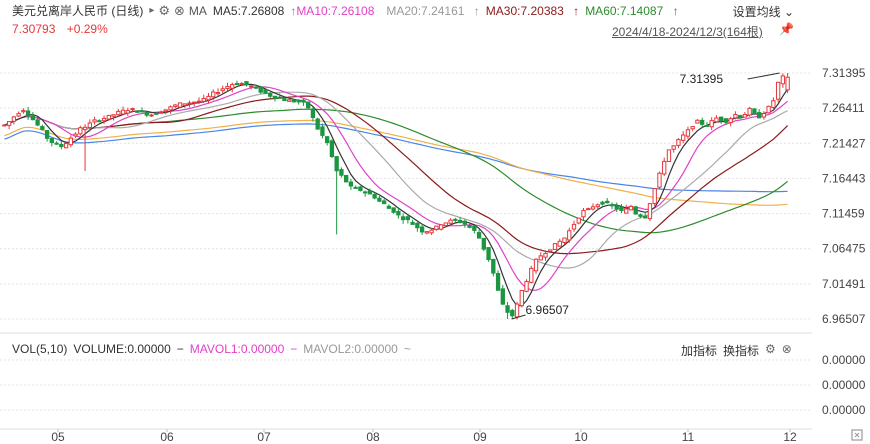 The width and height of the screenshot is (870, 444). Describe the element at coordinates (687, 32) in the screenshot. I see `date-range: 2024/4/18-2024/12/3(164根)` at that location.